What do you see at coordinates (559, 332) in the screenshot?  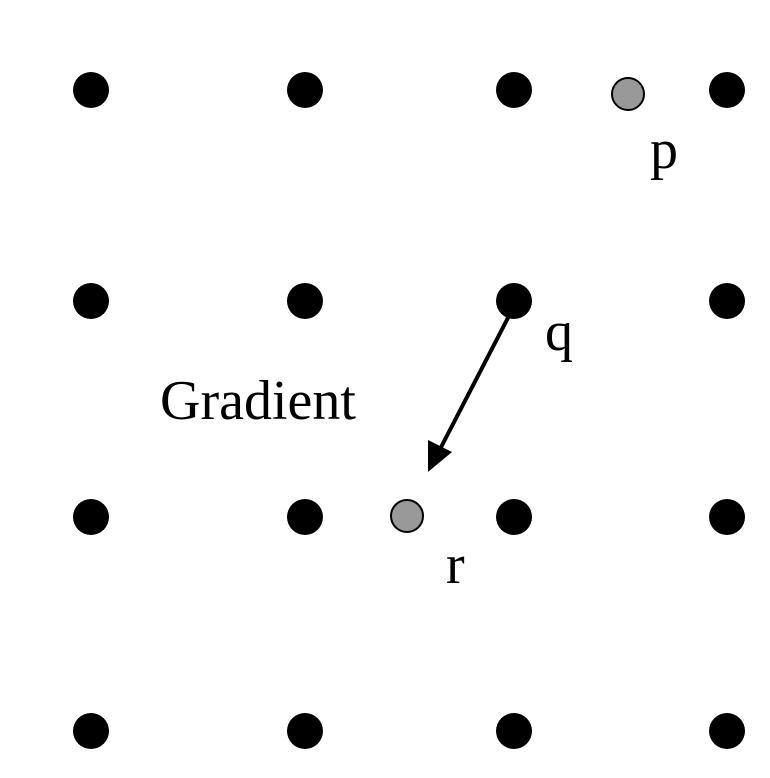 I see `label-q: q` at bounding box center [559, 332].